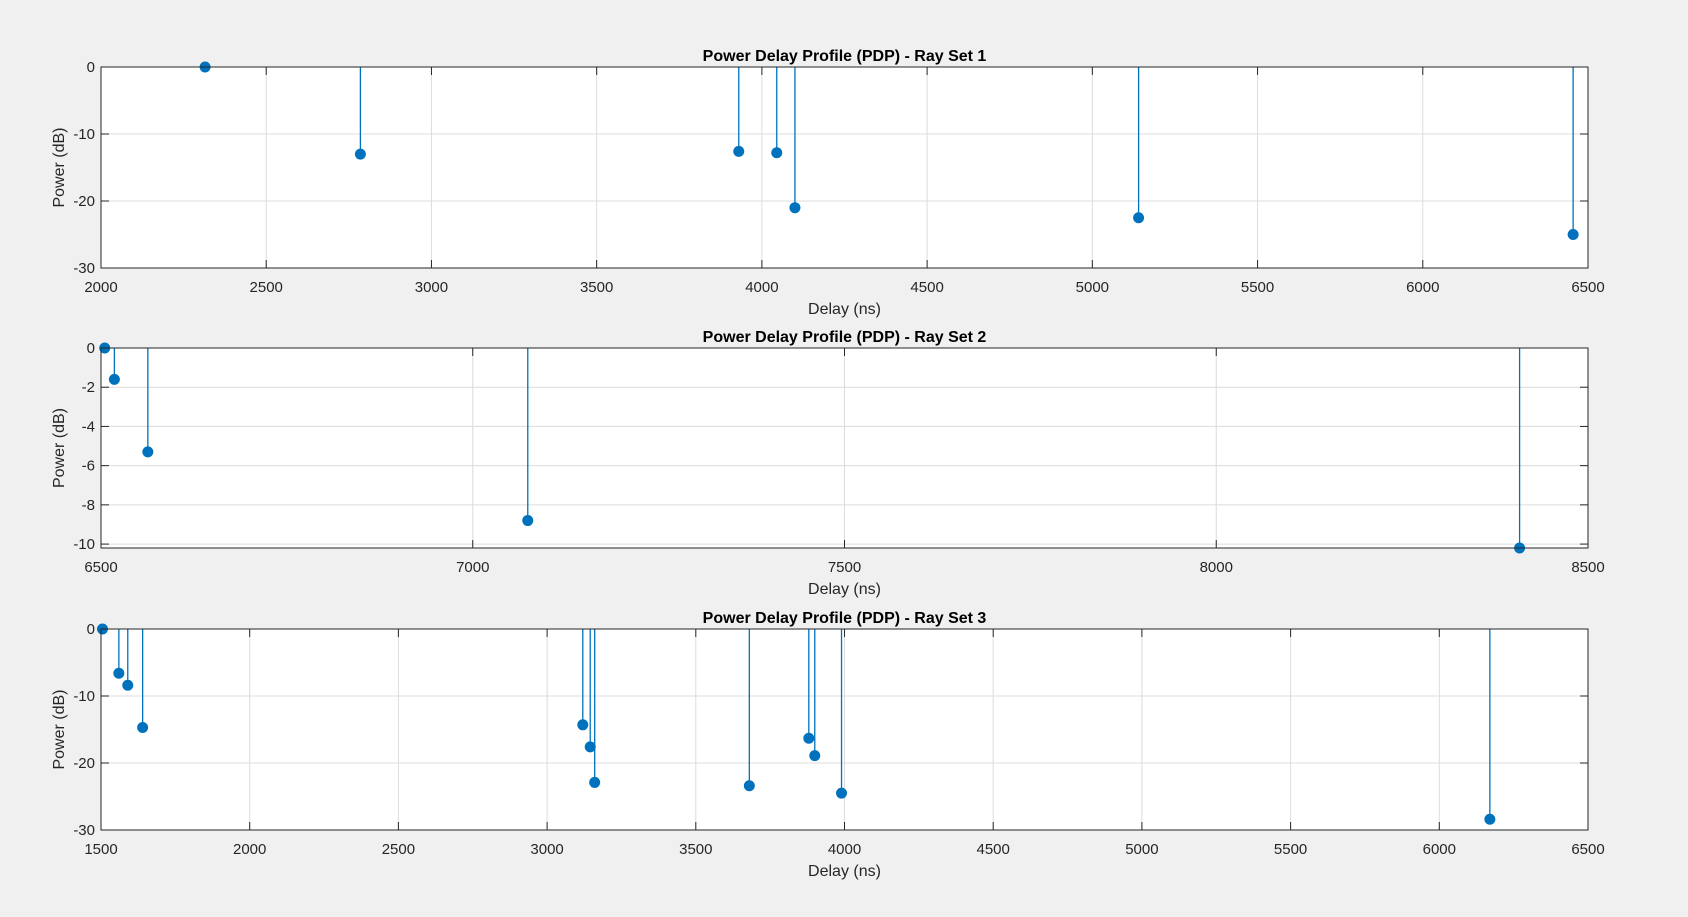 The width and height of the screenshot is (1688, 917). What do you see at coordinates (1216, 567) in the screenshot?
I see `x-tick-label: 8000` at bounding box center [1216, 567].